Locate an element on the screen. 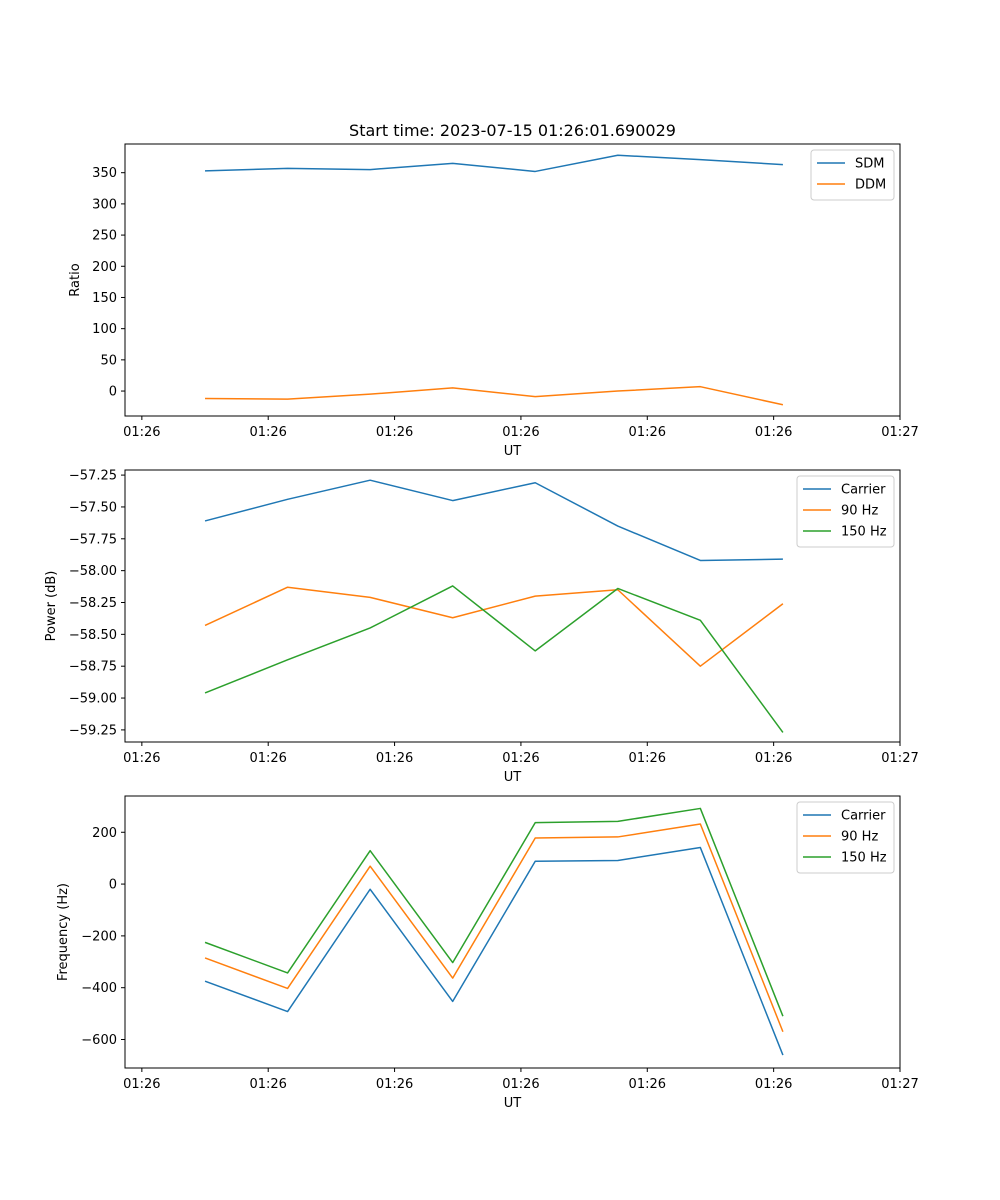 This screenshot has width=1000, height=1200. chart-title: Start time: 2023-07-15 01:26:01.690029 is located at coordinates (512, 130).